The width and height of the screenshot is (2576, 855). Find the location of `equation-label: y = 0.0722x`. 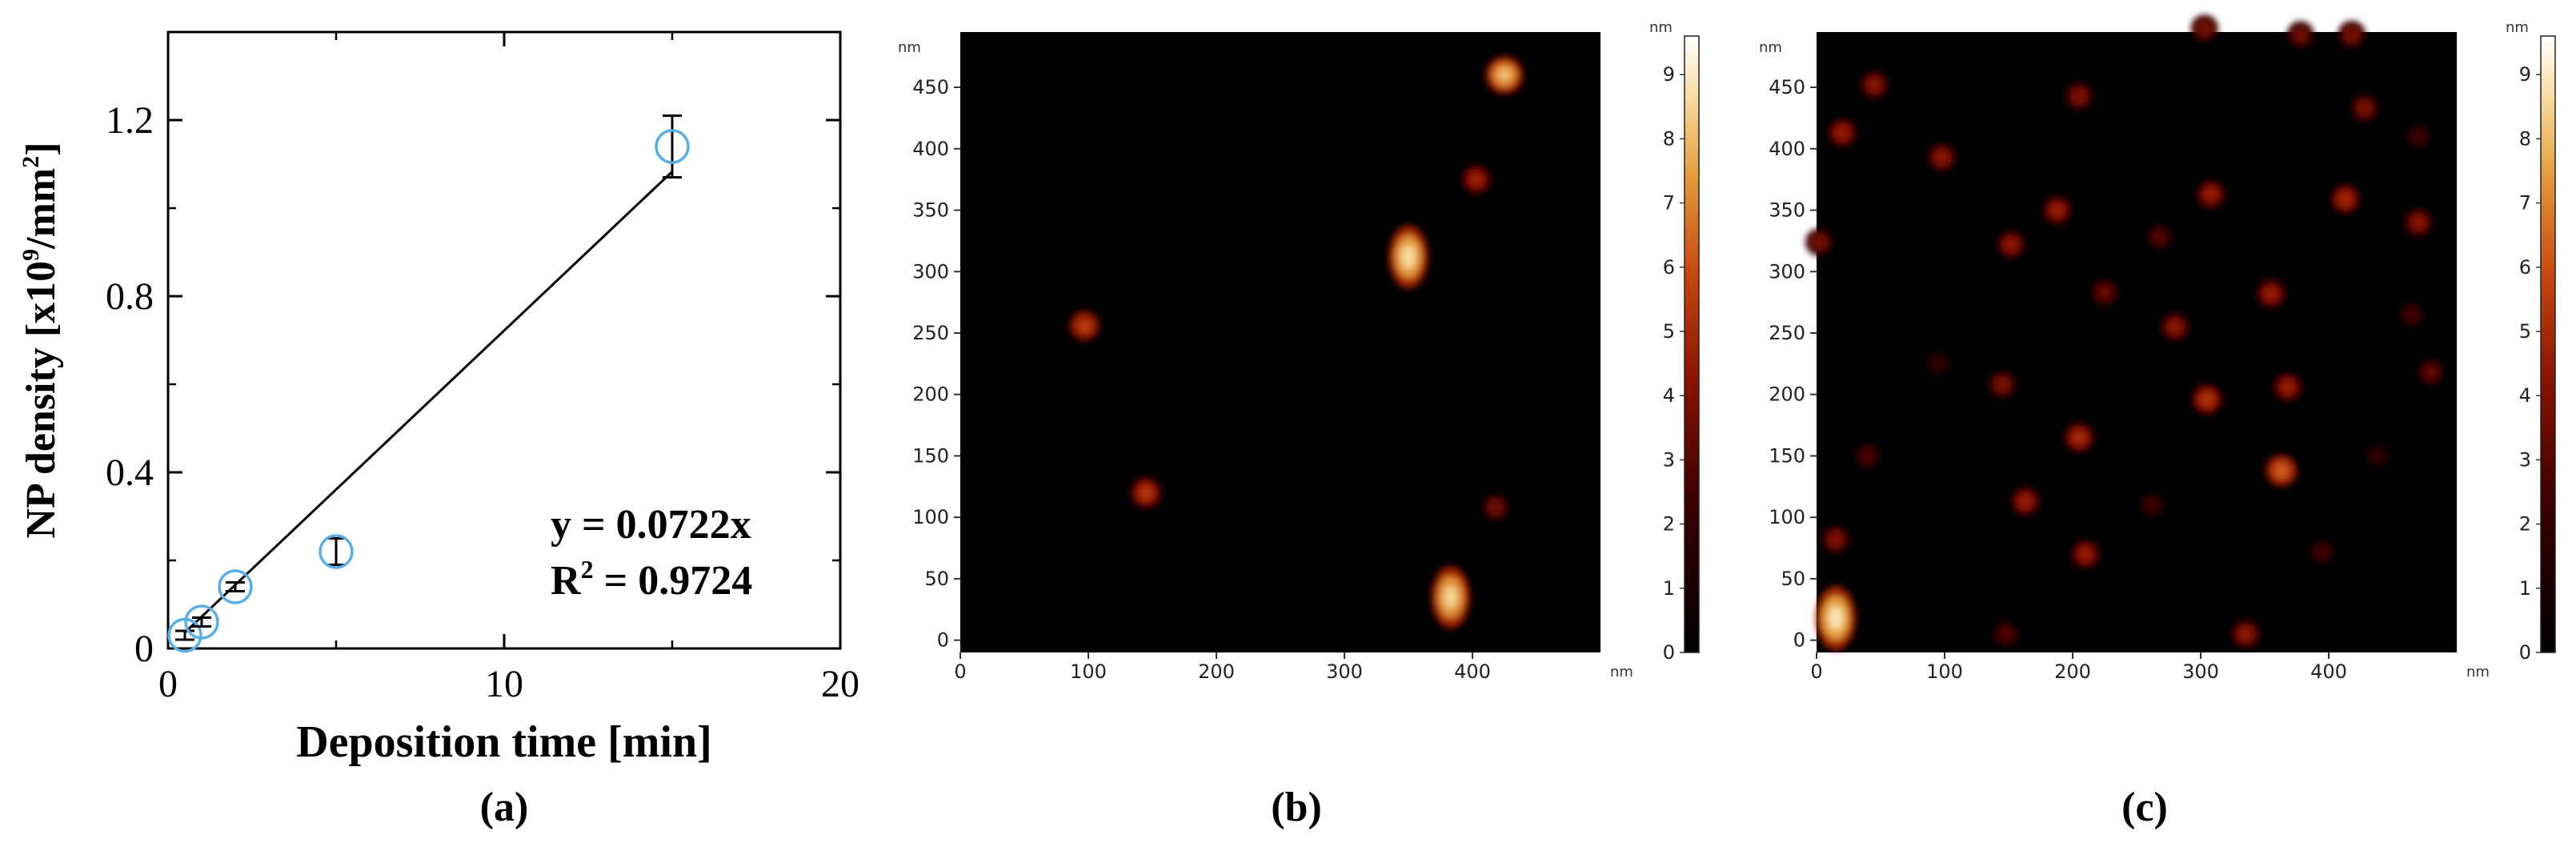

equation-label: y = 0.0722x is located at coordinates (651, 525).